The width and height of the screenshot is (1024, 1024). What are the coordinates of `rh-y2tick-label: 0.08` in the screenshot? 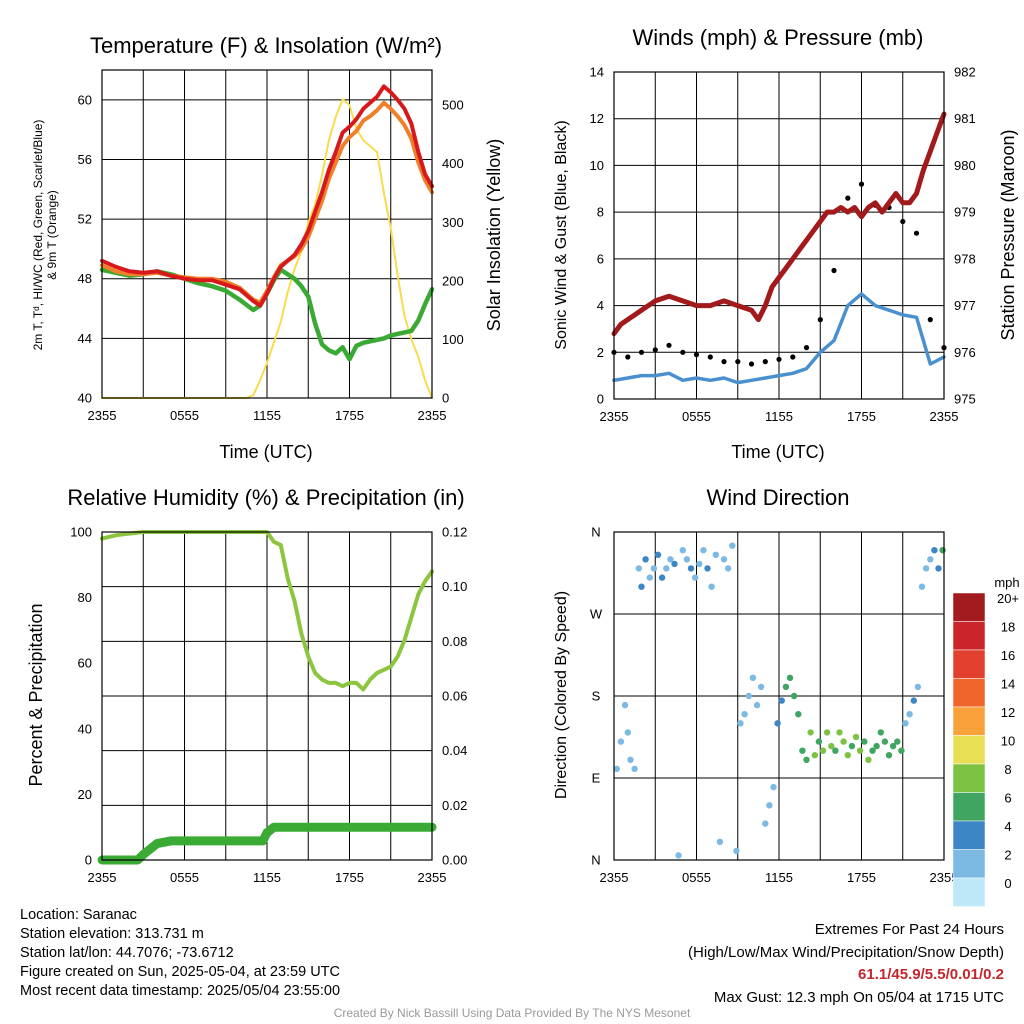 It's located at (454, 641).